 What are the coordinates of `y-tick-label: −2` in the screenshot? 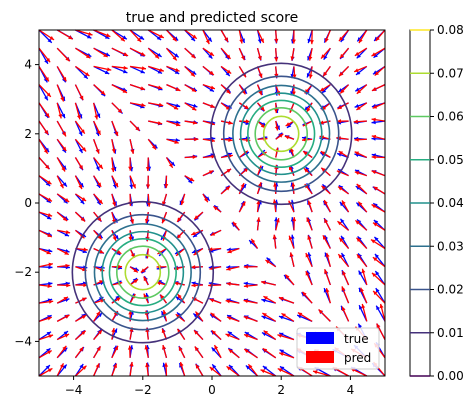 It's located at (23, 272).